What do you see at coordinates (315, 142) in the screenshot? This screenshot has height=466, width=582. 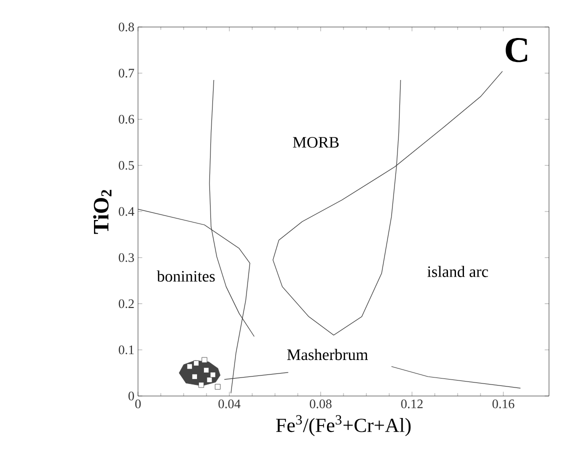 I see `annotation: MORB` at bounding box center [315, 142].